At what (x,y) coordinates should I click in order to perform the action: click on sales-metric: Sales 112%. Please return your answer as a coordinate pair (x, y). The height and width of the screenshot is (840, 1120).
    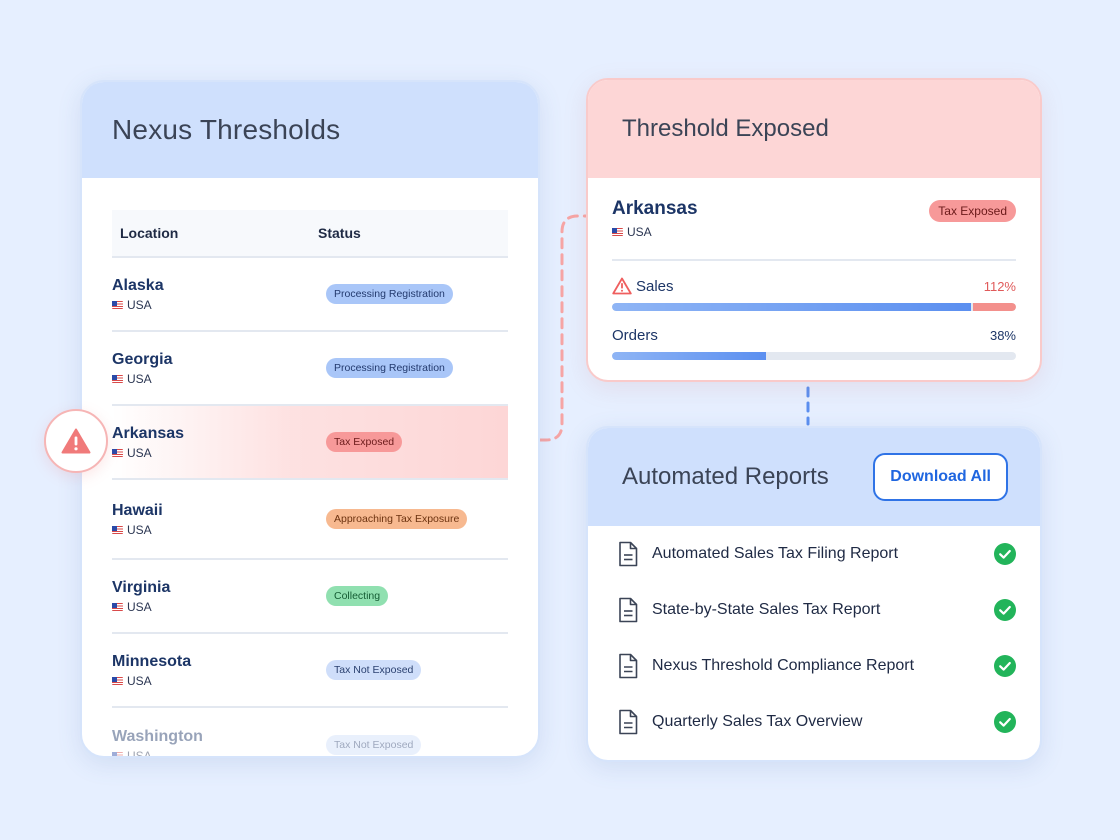
    Looking at the image, I should click on (814, 294).